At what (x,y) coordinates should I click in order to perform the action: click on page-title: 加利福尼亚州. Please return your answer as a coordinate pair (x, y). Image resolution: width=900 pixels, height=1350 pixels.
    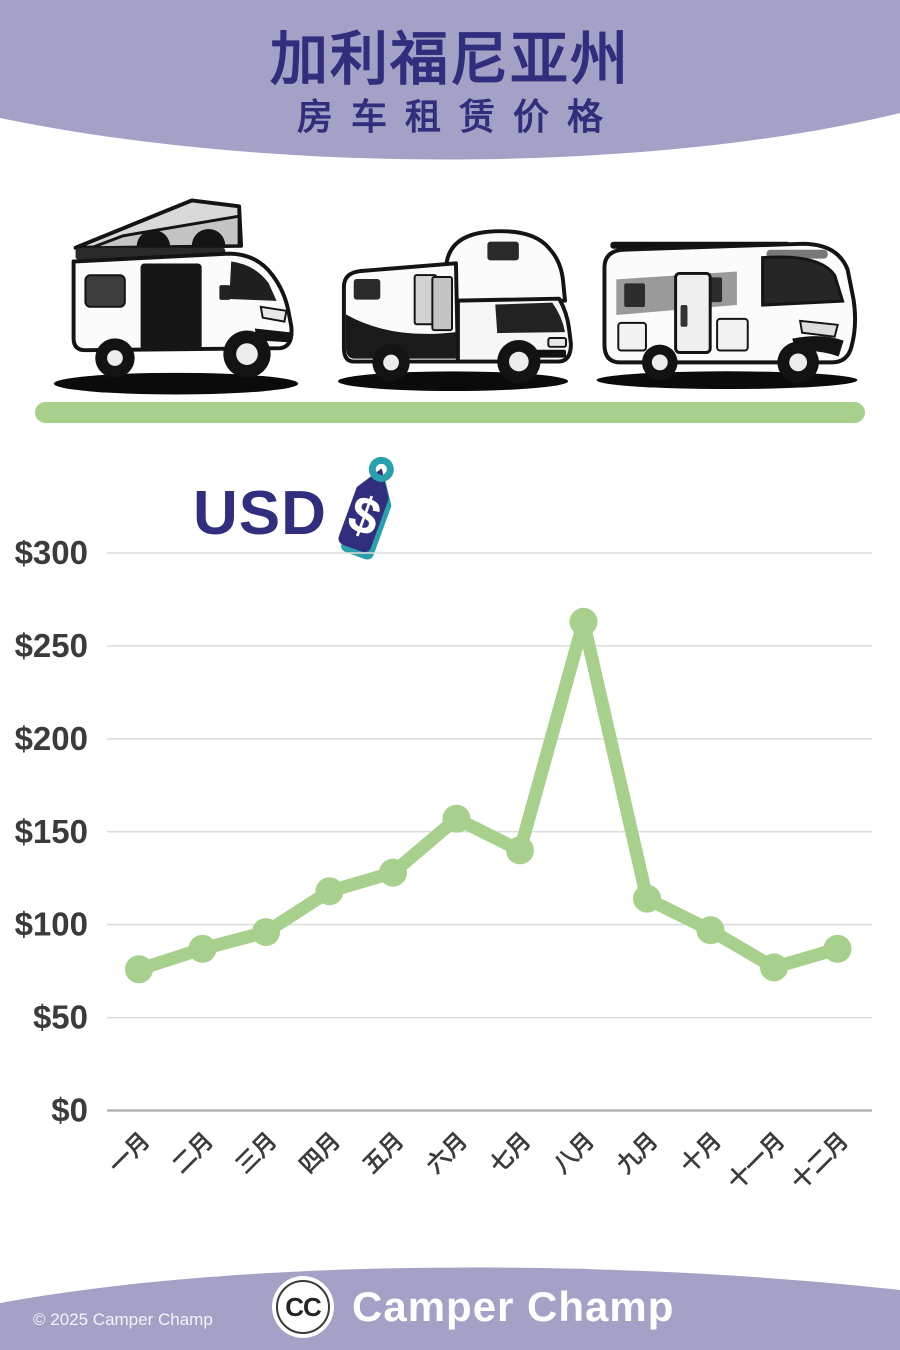
    Looking at the image, I should click on (449, 59).